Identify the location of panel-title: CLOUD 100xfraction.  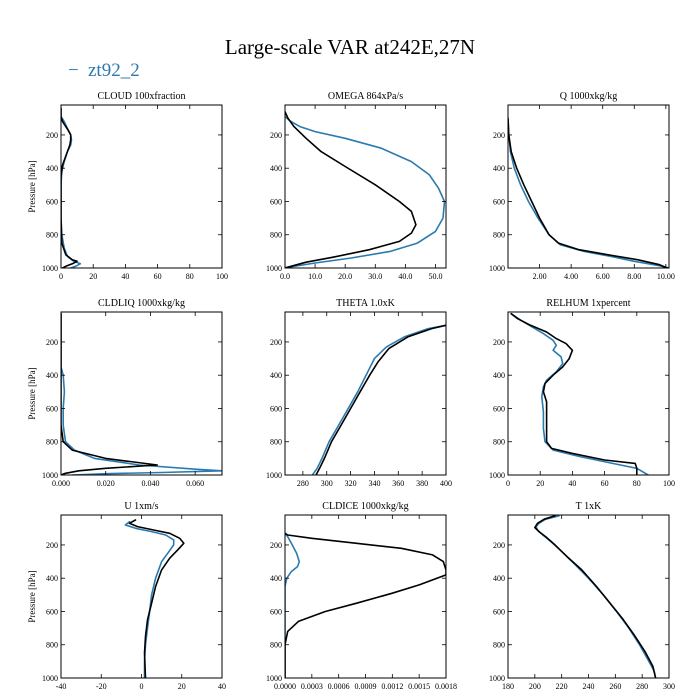
(141, 96).